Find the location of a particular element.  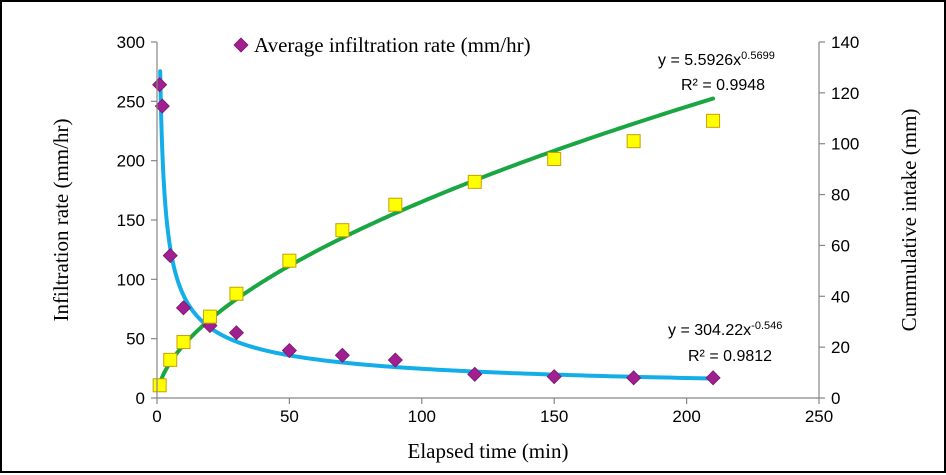

y-right-tick-label: 60 is located at coordinates (840, 245).